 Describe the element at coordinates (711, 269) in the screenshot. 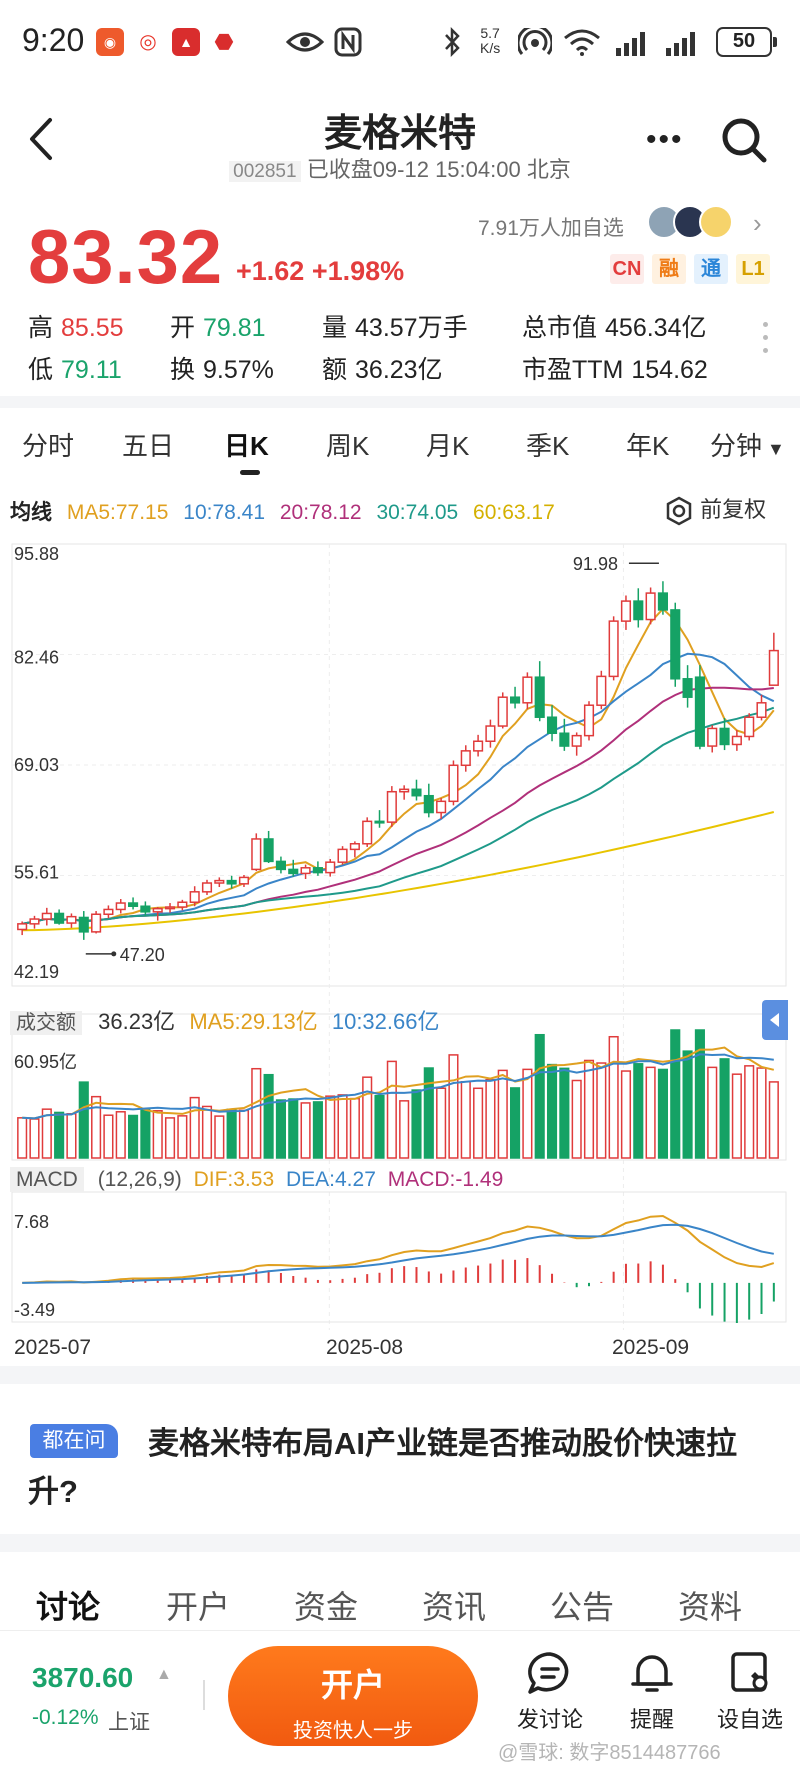

I see `tag-connect: 通` at that location.